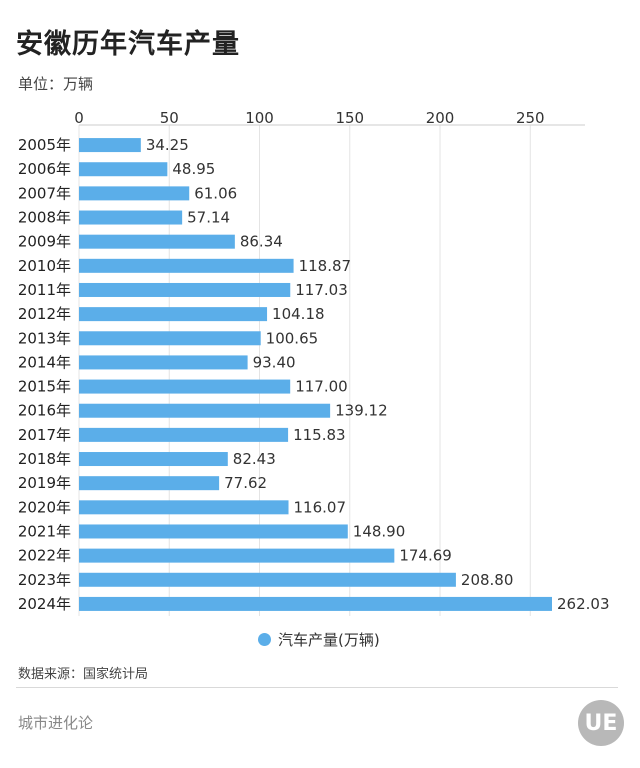  Describe the element at coordinates (329, 640) in the screenshot. I see `legend-label: 汽车产量(万辆)` at that location.